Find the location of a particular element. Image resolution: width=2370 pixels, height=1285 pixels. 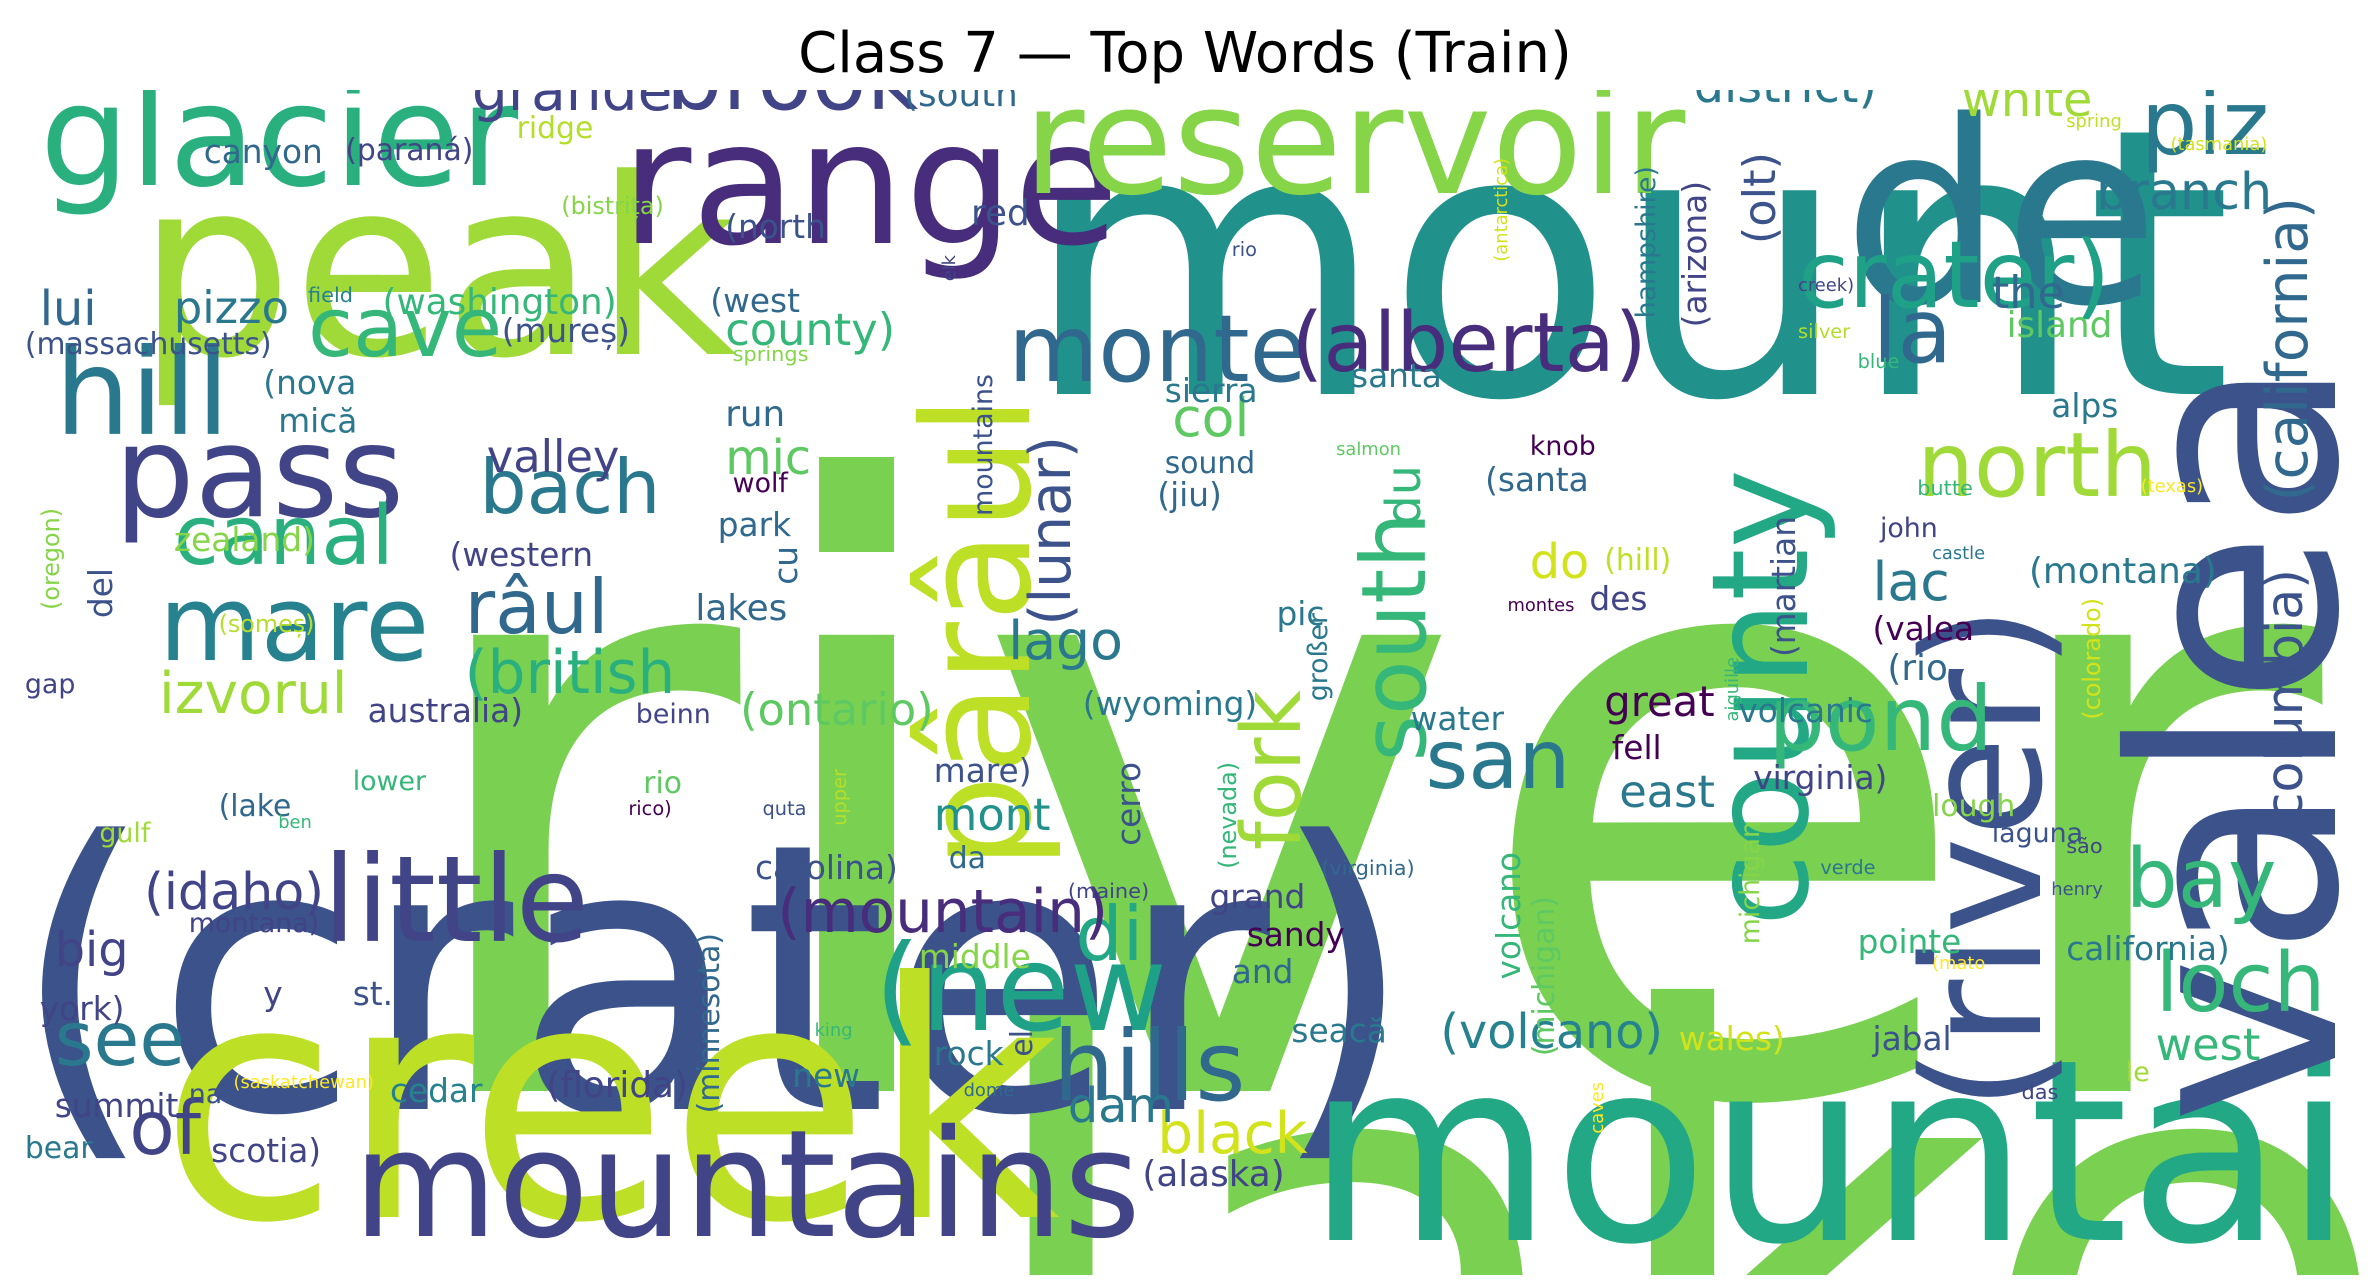

word-4: creek is located at coordinates (609, 1094).